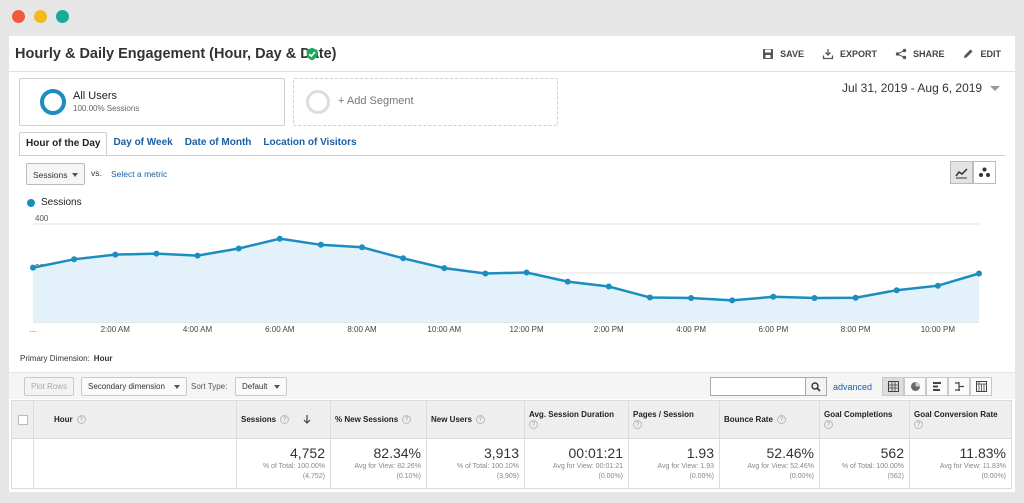 This screenshot has height=503, width=1024. Describe the element at coordinates (55, 174) in the screenshot. I see `metric-dropdown: Sessions` at that location.